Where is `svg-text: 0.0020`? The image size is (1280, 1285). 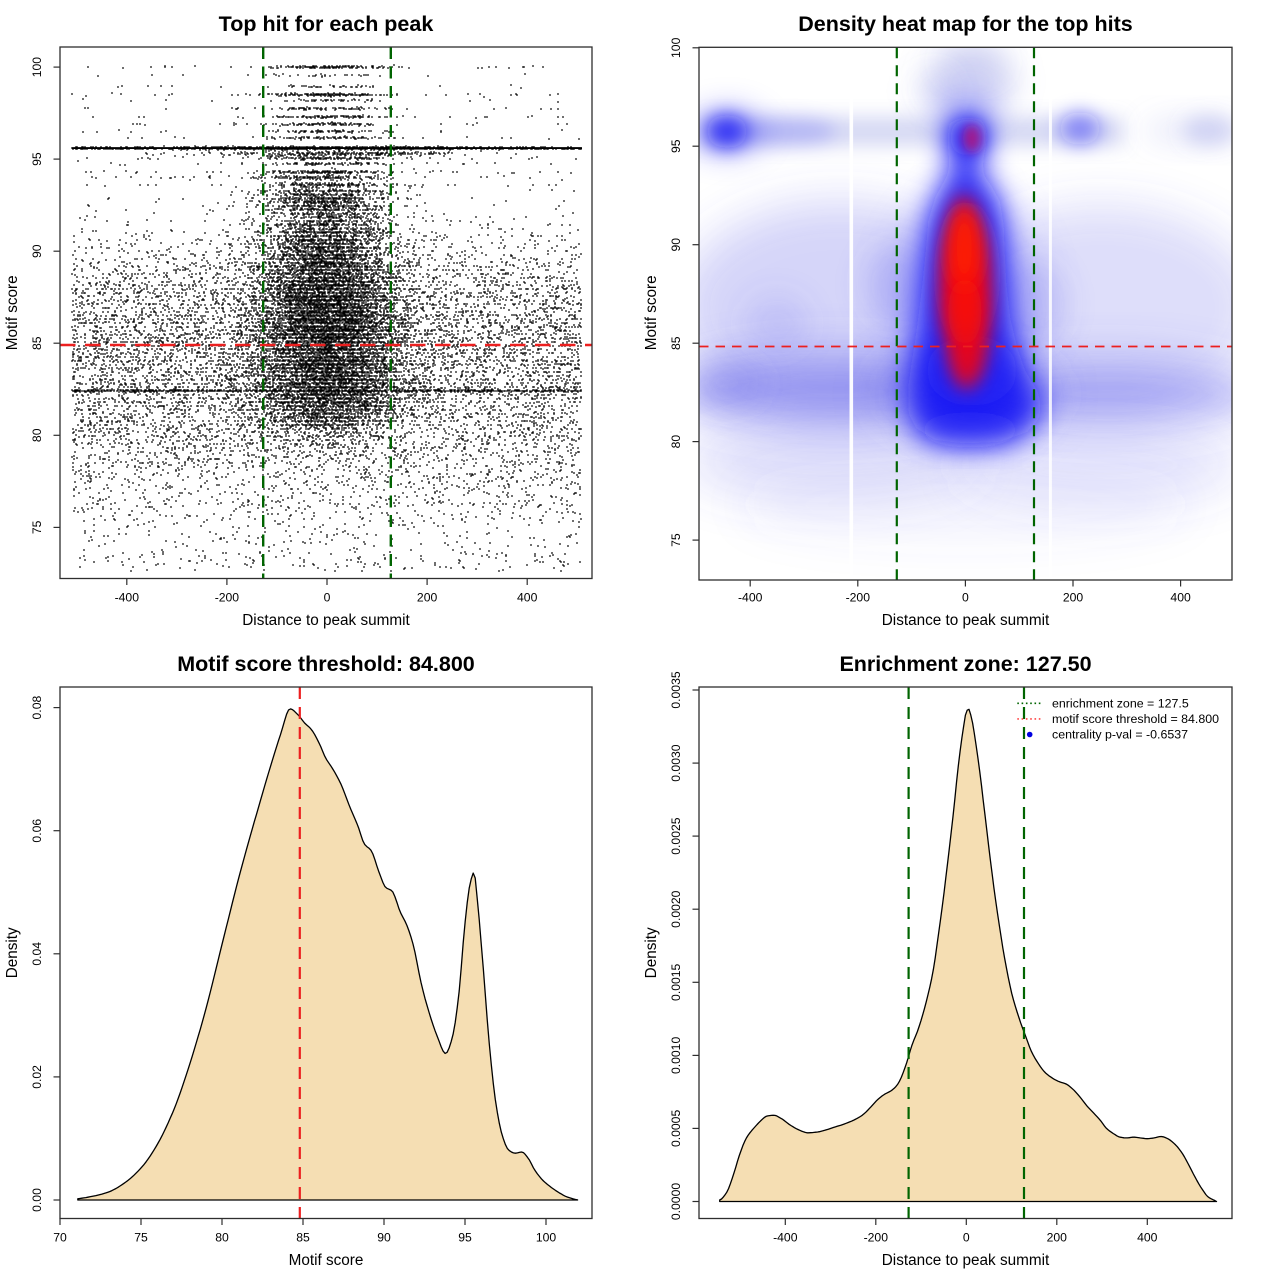 svg-text: 0.0020 is located at coordinates (676, 908).